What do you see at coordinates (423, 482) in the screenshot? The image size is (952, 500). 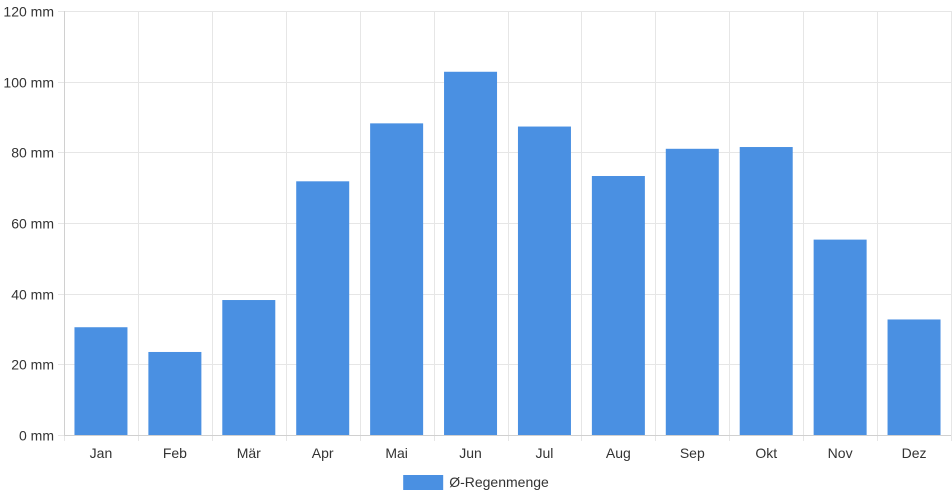 I see `legend-swatch` at bounding box center [423, 482].